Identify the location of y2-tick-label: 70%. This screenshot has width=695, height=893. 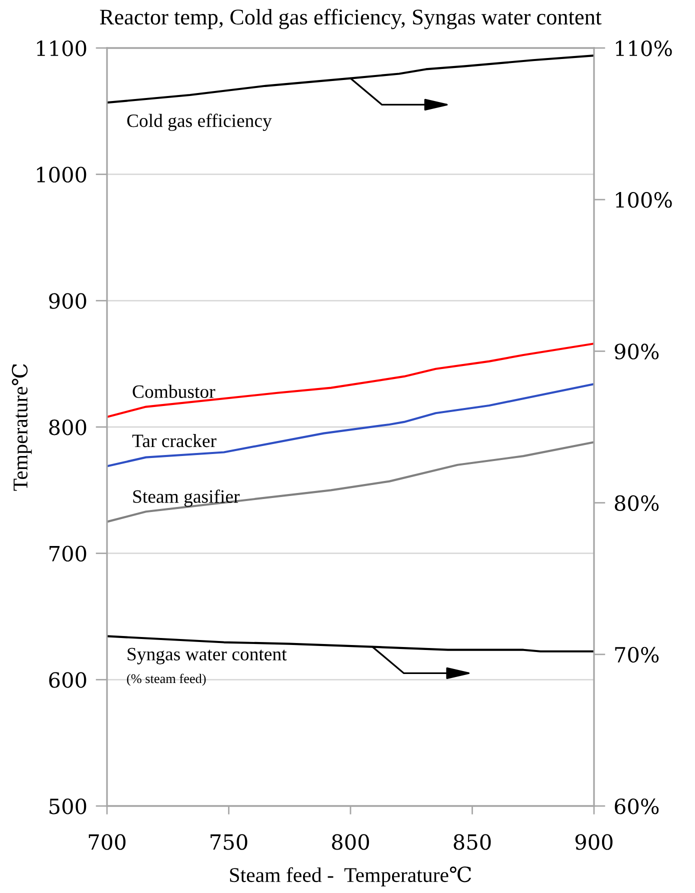
(637, 654).